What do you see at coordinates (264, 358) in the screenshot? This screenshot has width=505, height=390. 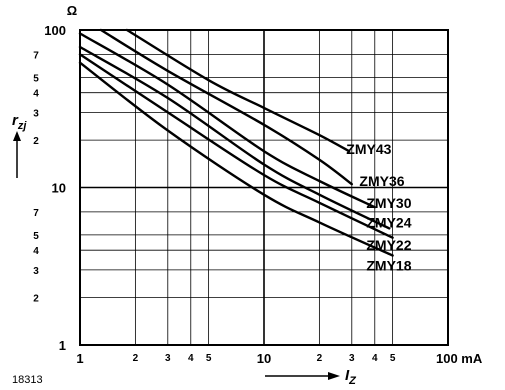 I see `x-tick-label-5: 10` at bounding box center [264, 358].